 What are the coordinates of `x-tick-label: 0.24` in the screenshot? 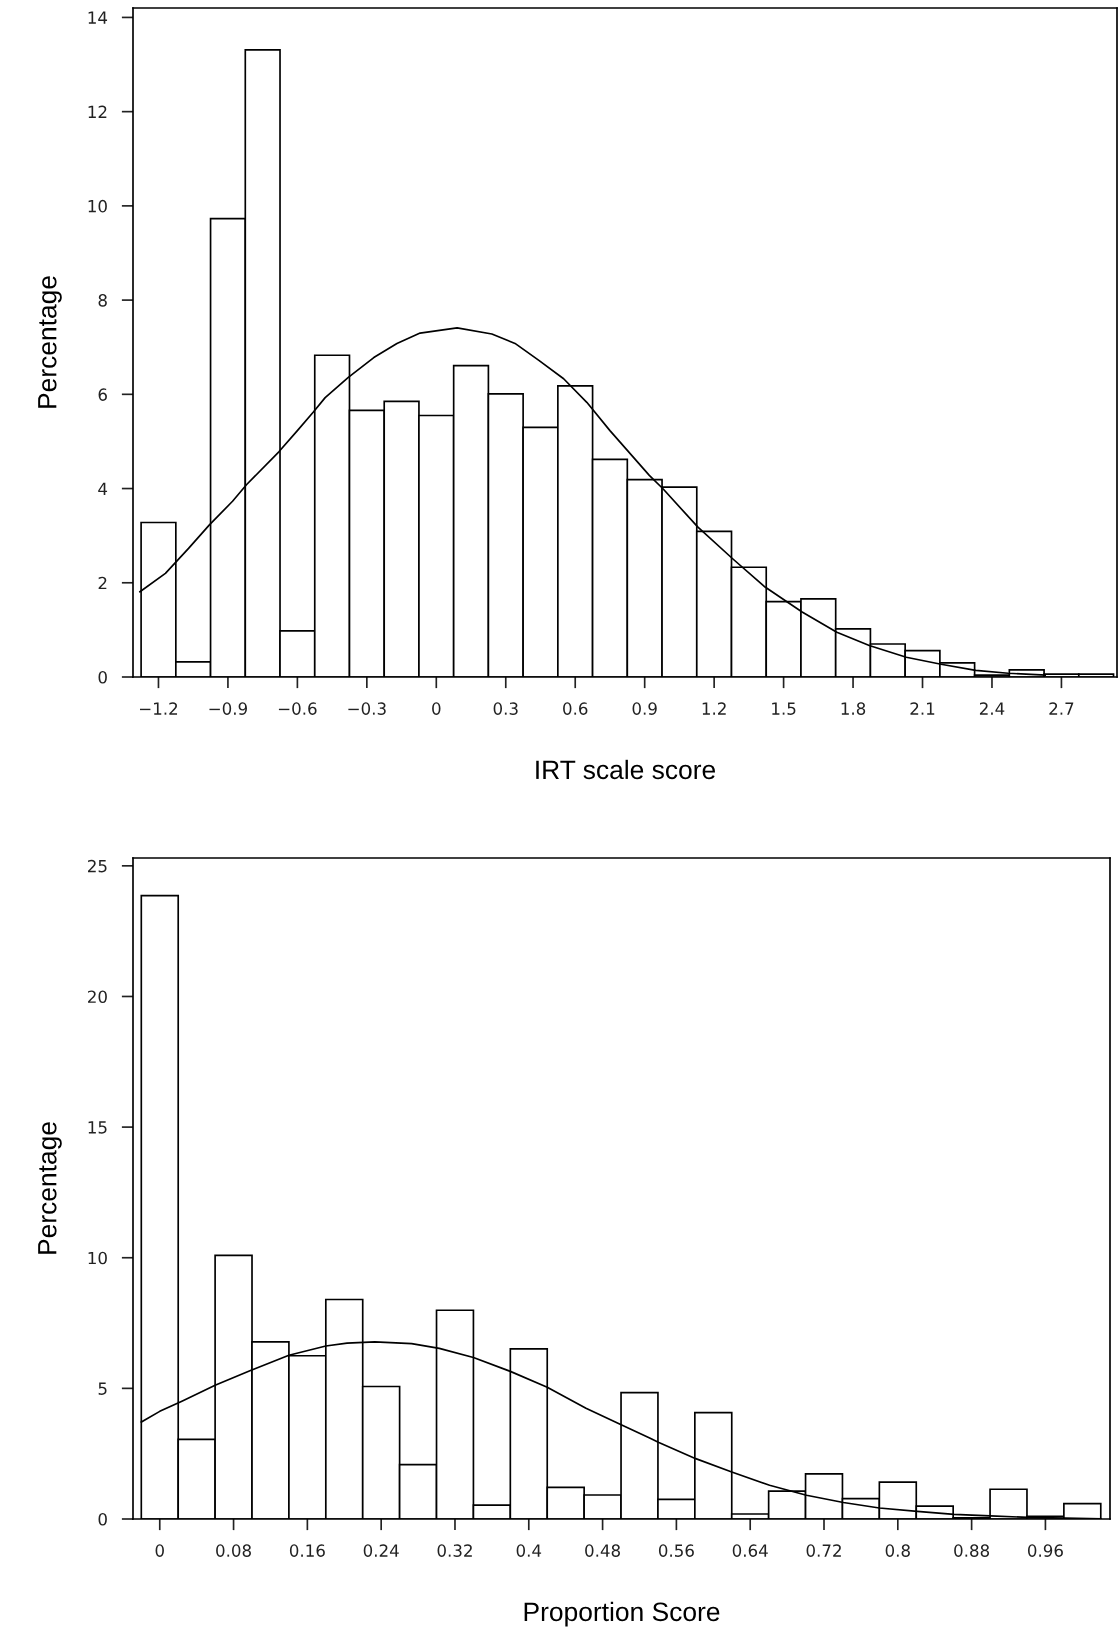 It's located at (381, 1550).